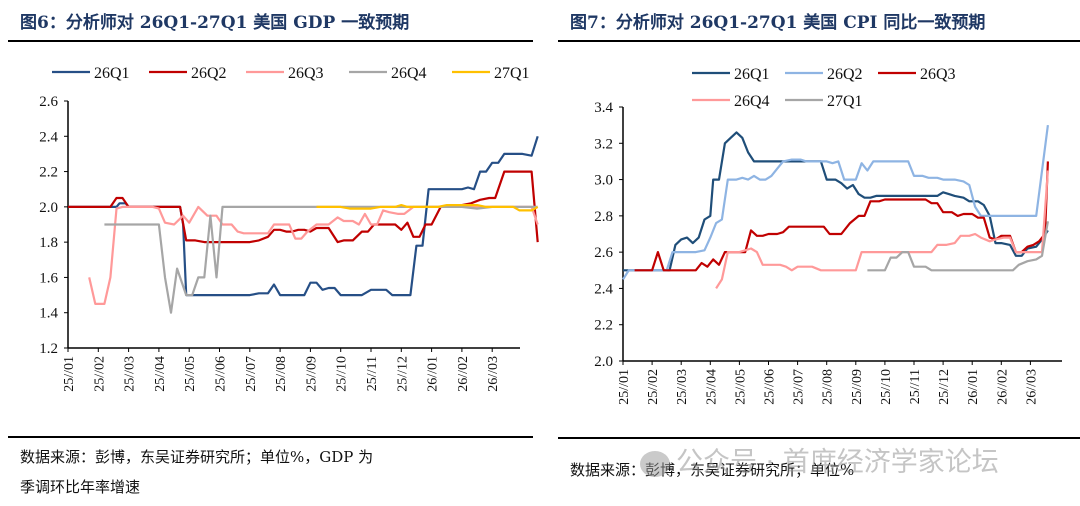 This screenshot has height=506, width=1080. Describe the element at coordinates (48, 349) in the screenshot. I see `y-tick-label: 1.2` at that location.